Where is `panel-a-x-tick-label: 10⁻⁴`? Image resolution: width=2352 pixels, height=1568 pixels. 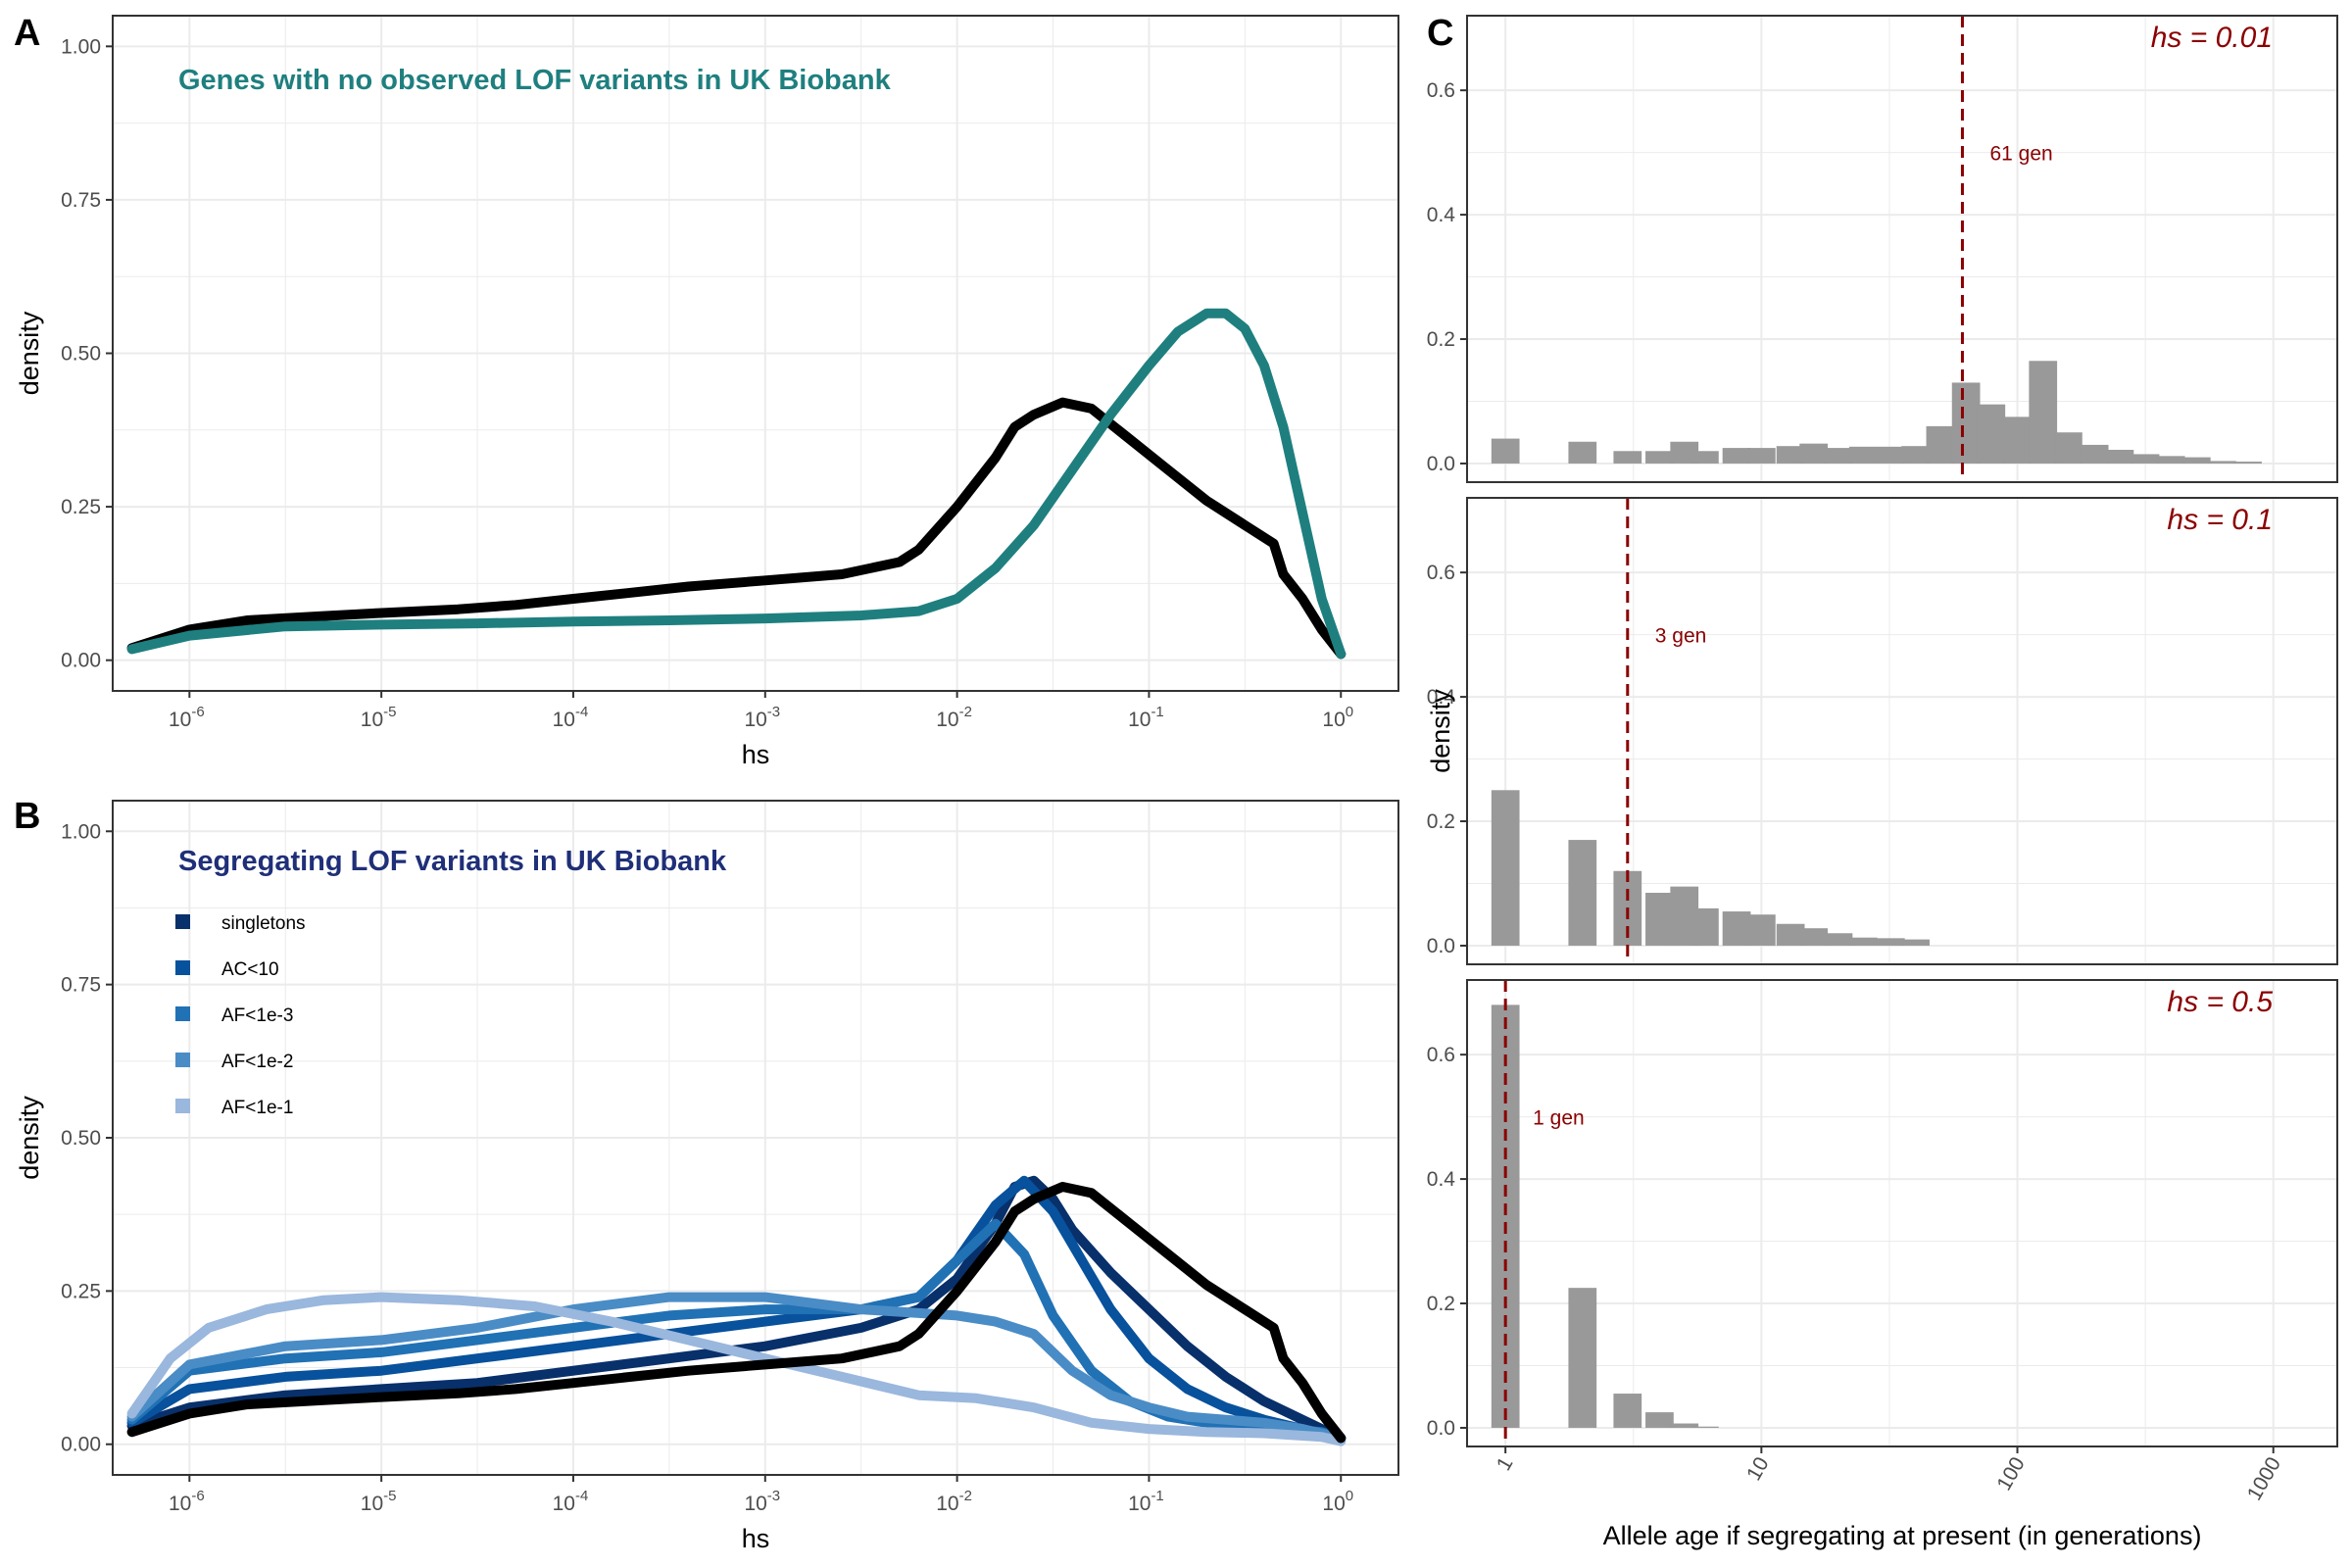 panel-a-x-tick-label: 10⁻⁴ is located at coordinates (571, 717).